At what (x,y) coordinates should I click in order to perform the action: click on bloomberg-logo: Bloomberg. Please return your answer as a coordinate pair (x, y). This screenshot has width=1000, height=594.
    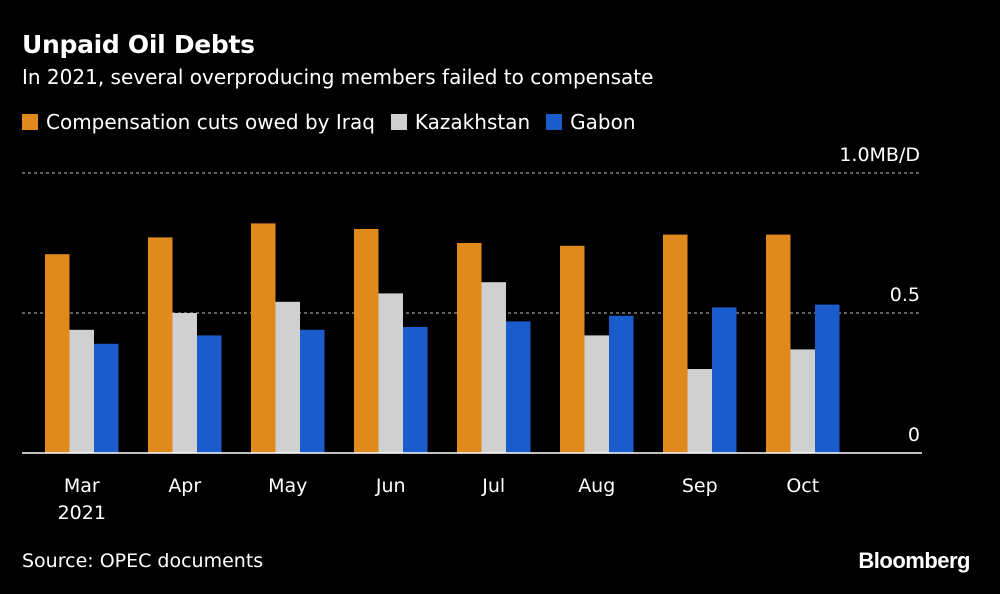
    Looking at the image, I should click on (914, 560).